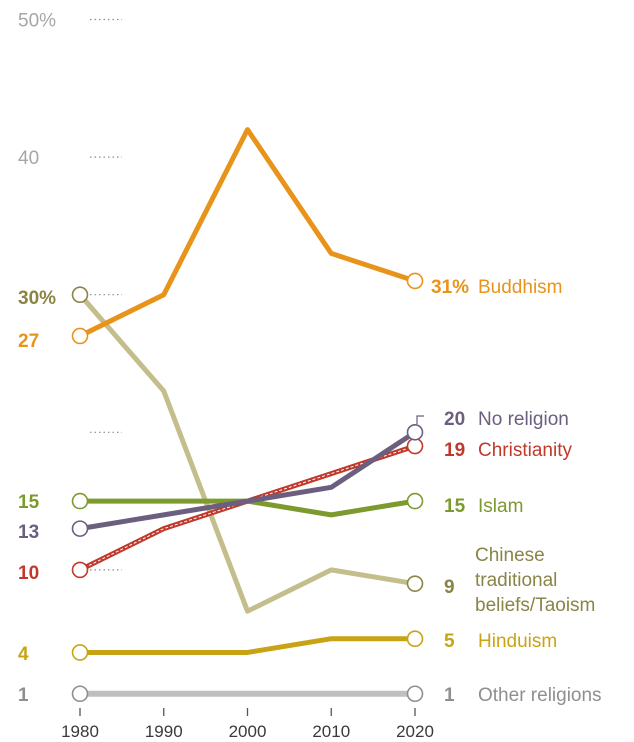  What do you see at coordinates (80, 570) in the screenshot?
I see `marker-christianity-1980` at bounding box center [80, 570].